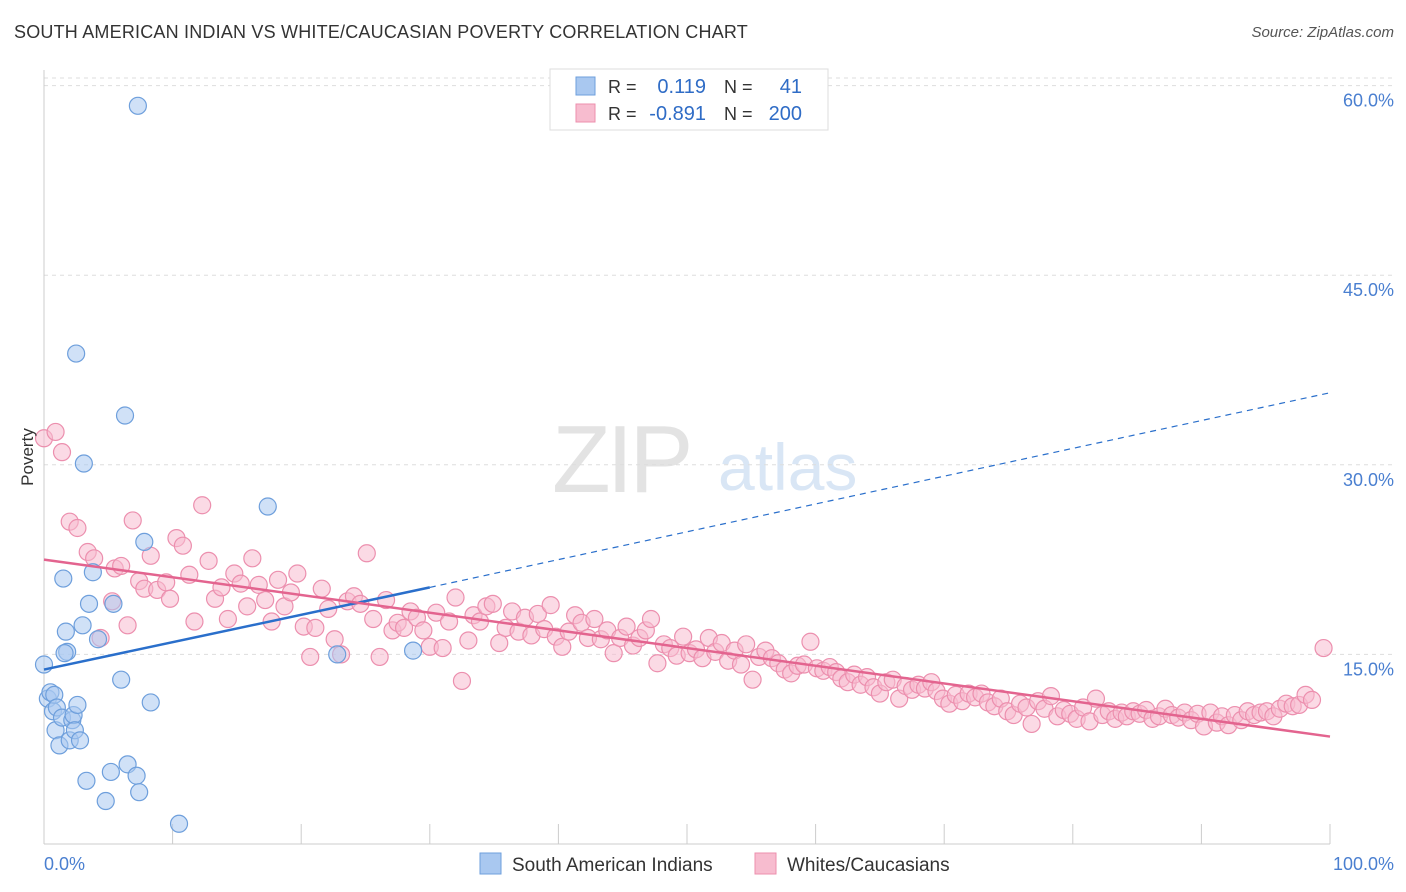  Describe the element at coordinates (585, 86) in the screenshot. I see `legend-swatch-blue` at that location.